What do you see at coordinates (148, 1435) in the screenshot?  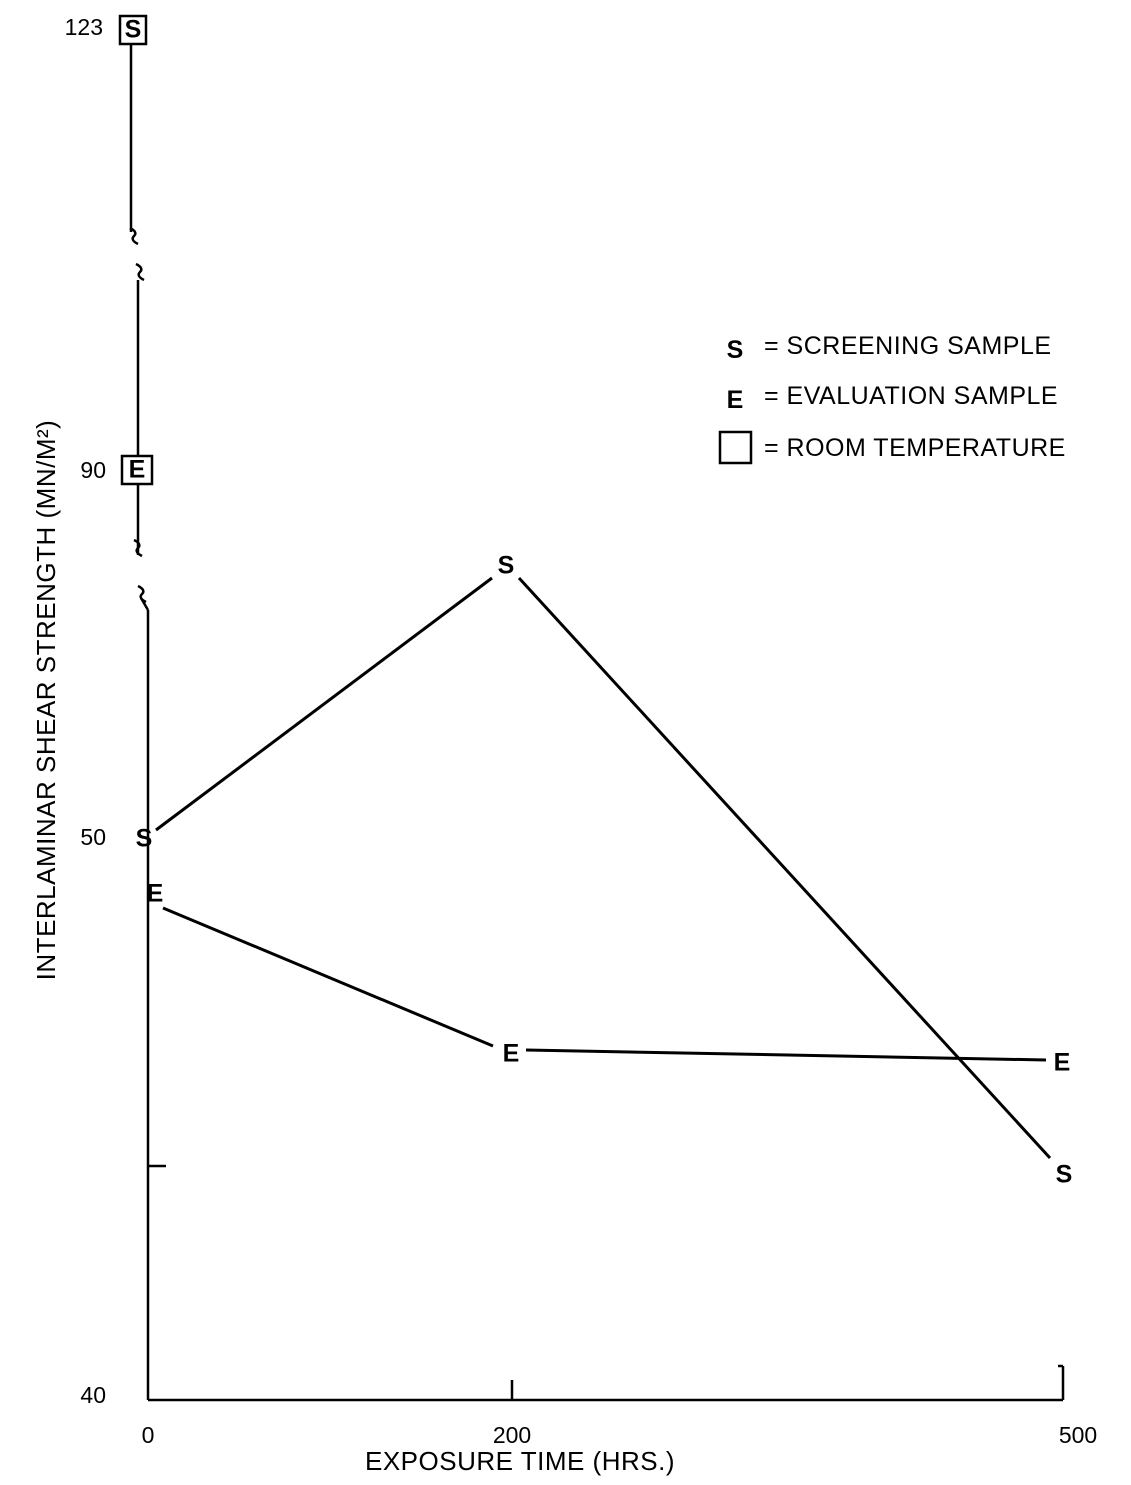 I see `x-tick-label: 0` at bounding box center [148, 1435].